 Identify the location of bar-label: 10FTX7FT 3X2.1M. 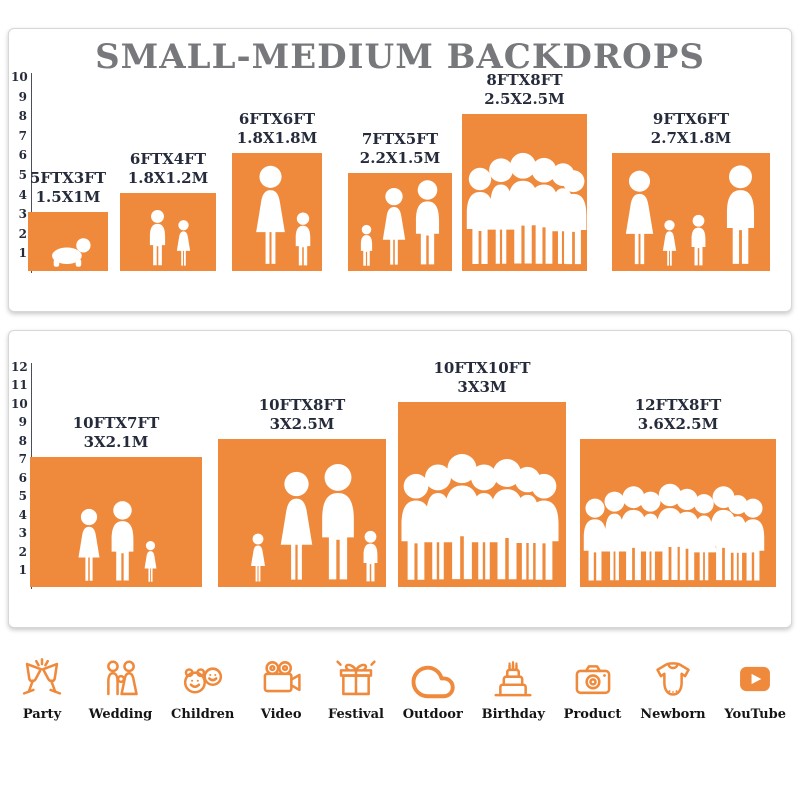
(116, 433).